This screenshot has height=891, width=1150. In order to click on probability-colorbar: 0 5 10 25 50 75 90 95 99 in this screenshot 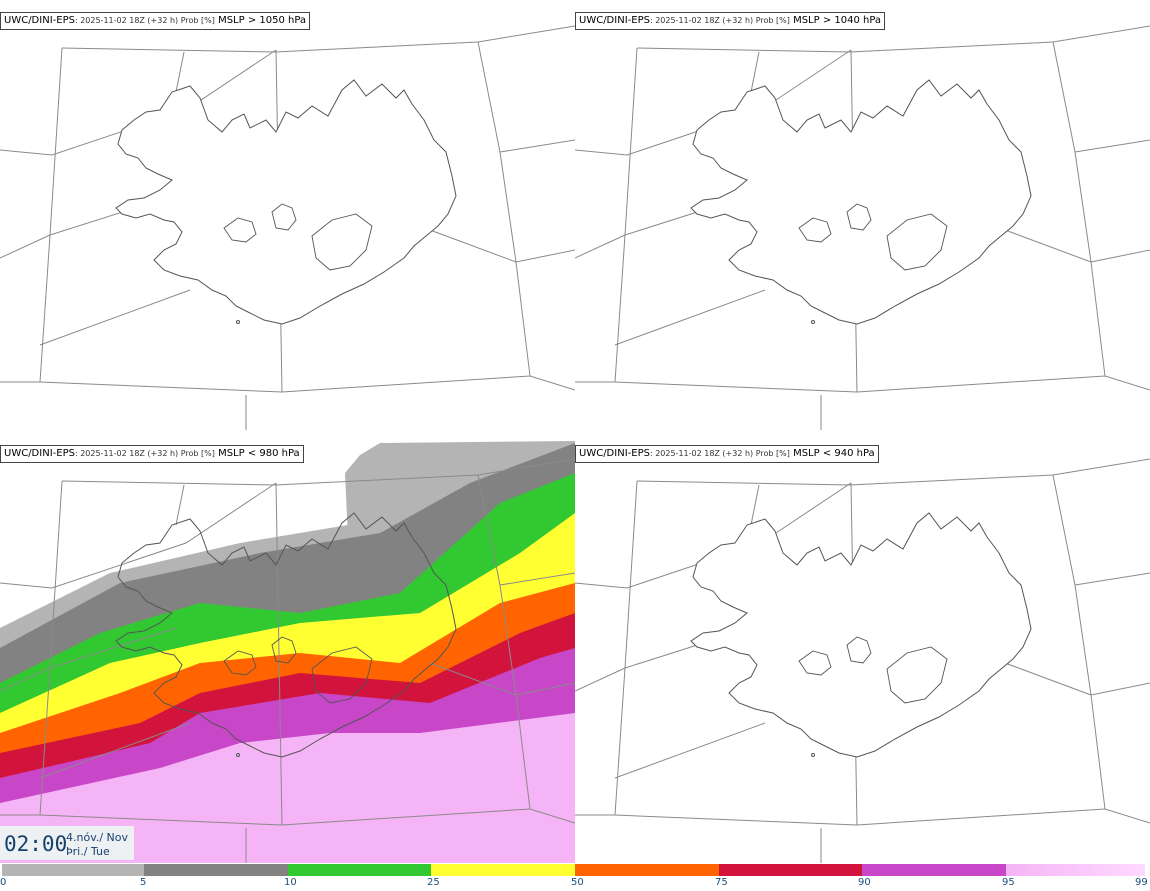, I will do `click(575, 876)`.